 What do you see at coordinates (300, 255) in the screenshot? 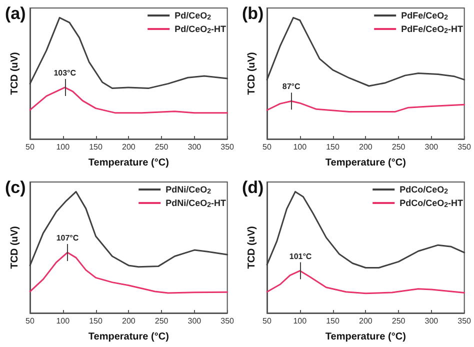
I see `annotation: 101°C` at bounding box center [300, 255].